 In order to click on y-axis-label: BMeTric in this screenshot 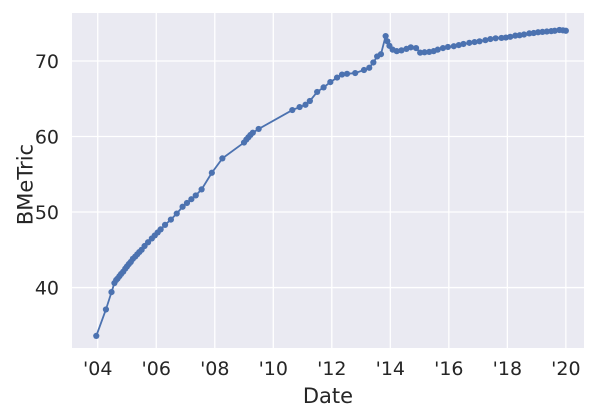, I will do `click(25, 184)`.